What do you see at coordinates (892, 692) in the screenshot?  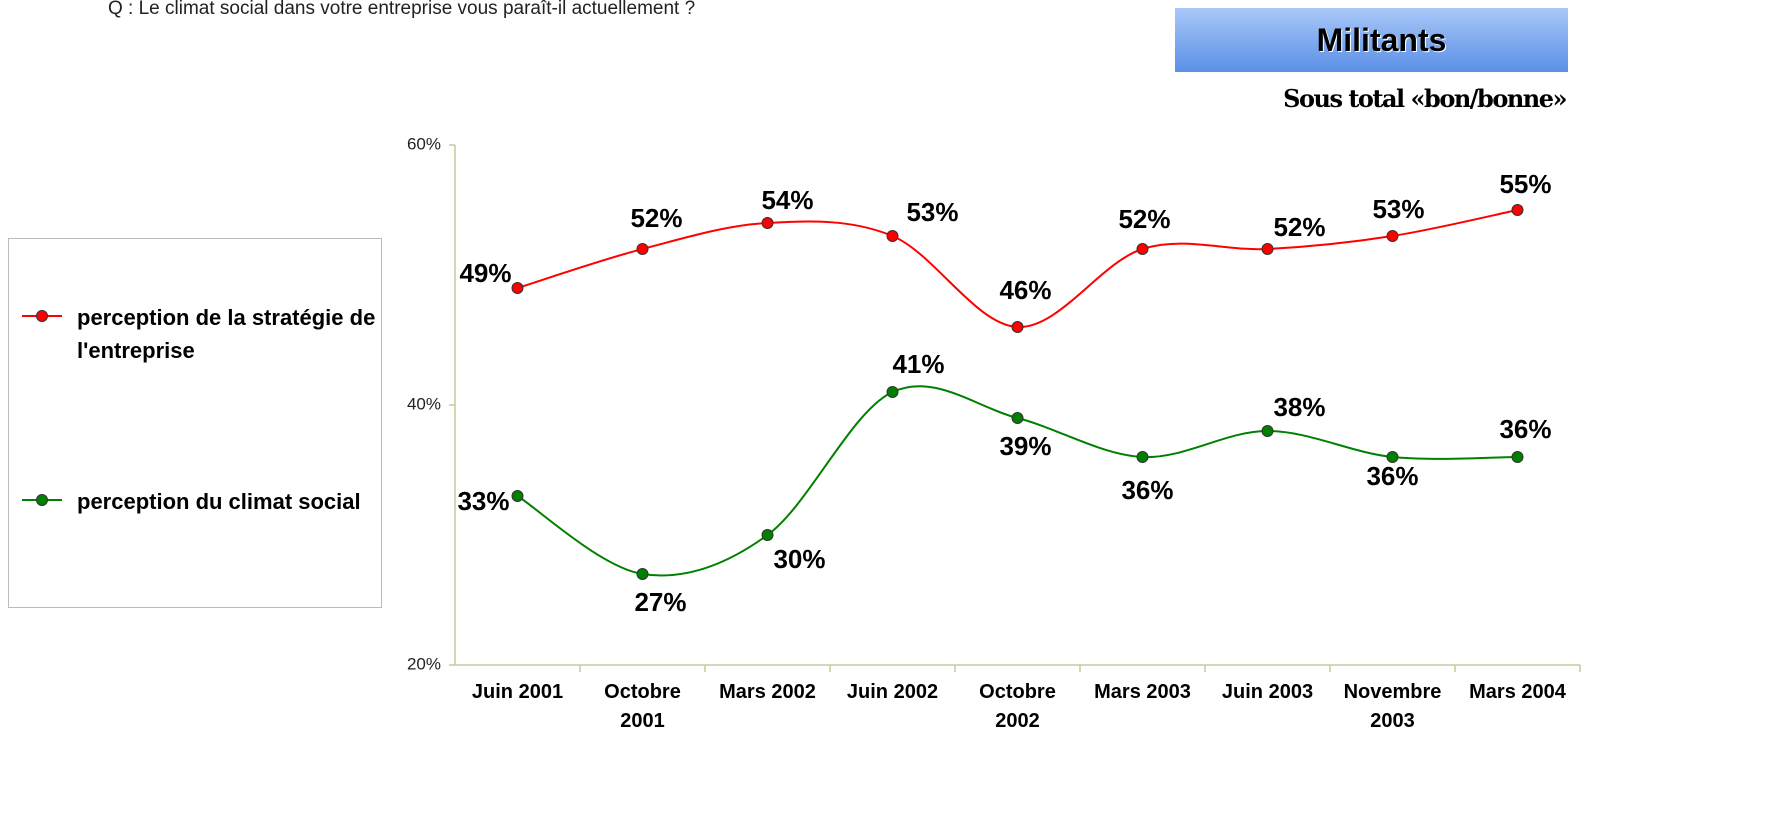 I see `x-tick-label: Juin 2002` at bounding box center [892, 692].